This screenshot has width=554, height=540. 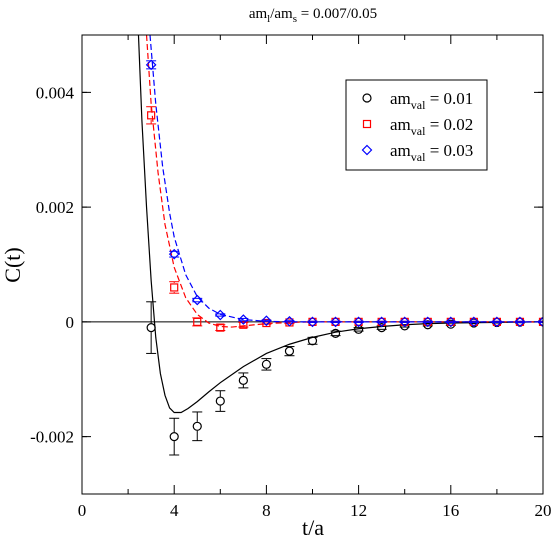 What do you see at coordinates (82, 510) in the screenshot?
I see `x-tick-label: 0` at bounding box center [82, 510].